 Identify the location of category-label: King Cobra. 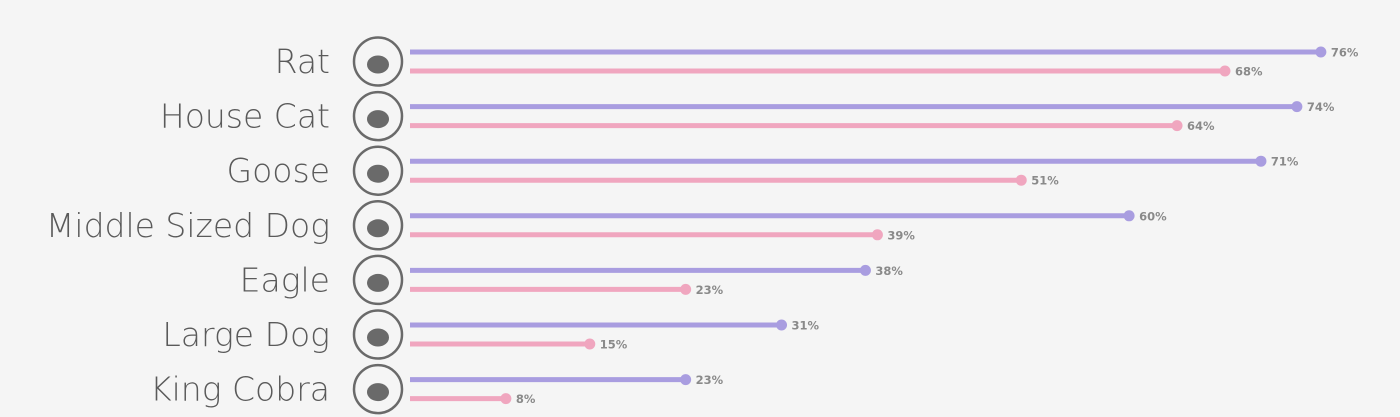
(240, 389).